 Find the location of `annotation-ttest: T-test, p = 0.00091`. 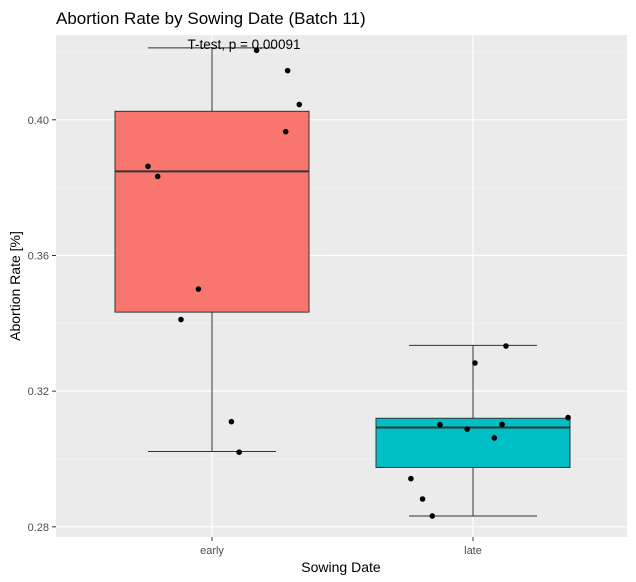

annotation-ttest: T-test, p = 0.00091 is located at coordinates (244, 44).